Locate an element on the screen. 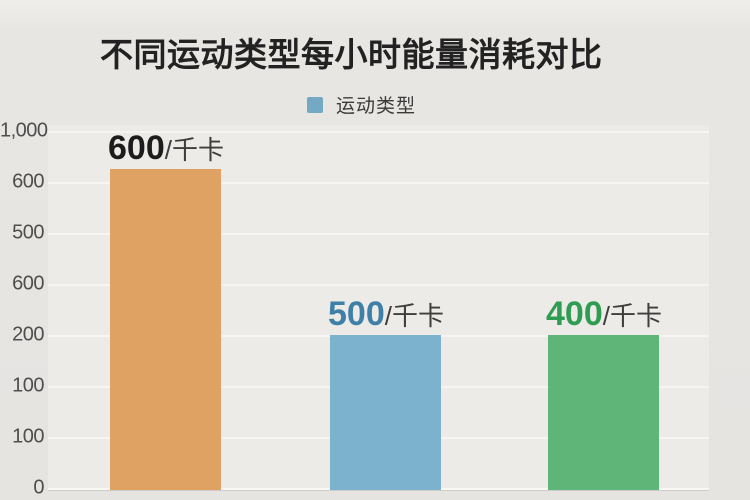  legend: 运动类型 is located at coordinates (361, 104).